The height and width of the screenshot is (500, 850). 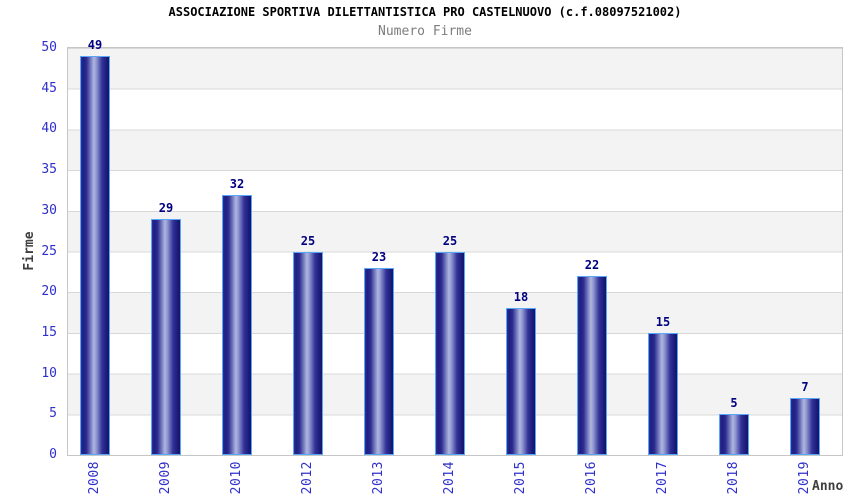 What do you see at coordinates (49, 210) in the screenshot?
I see `y-tick-30: 30` at bounding box center [49, 210].